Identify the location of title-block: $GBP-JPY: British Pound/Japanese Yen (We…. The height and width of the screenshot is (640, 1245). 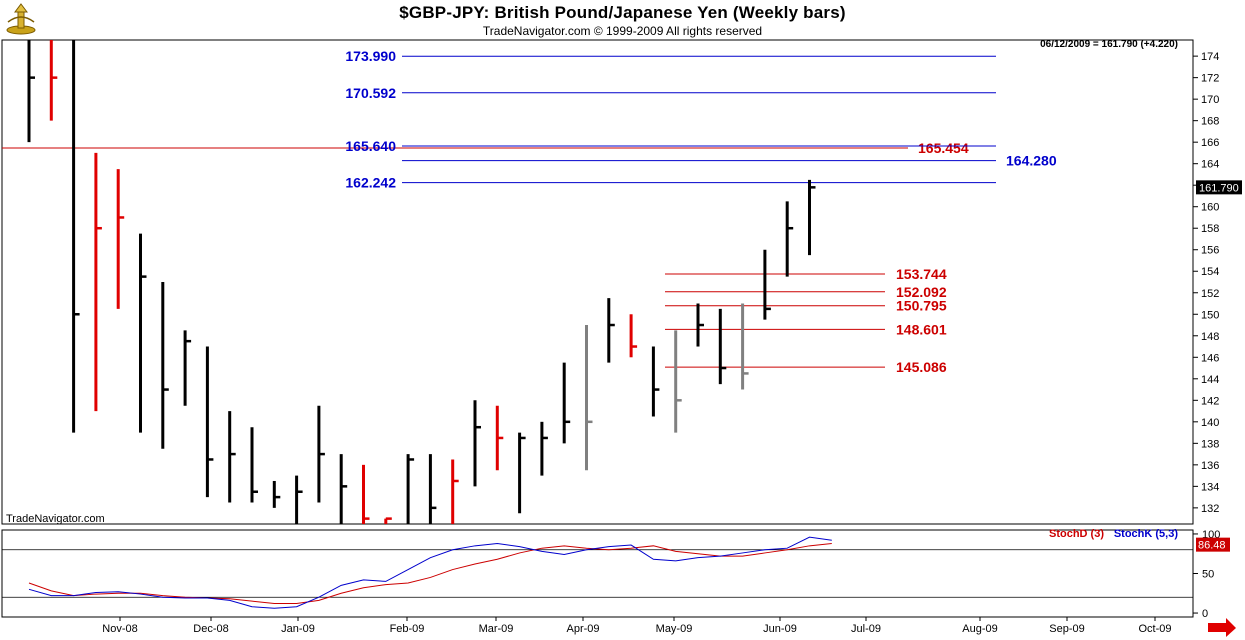
(622, 20).